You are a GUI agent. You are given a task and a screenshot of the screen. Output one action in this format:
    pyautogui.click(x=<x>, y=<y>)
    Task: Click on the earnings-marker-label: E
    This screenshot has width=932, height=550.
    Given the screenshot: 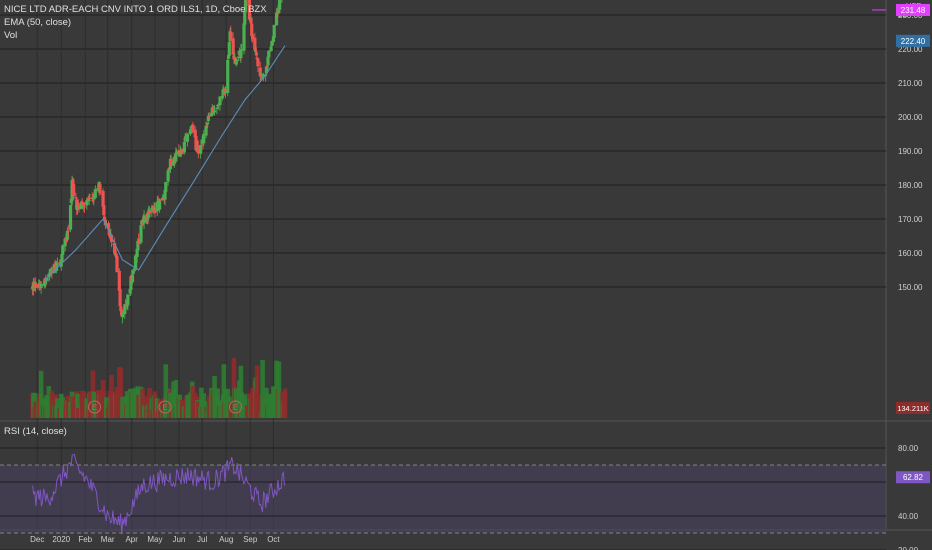 What is the action you would take?
    pyautogui.click(x=235, y=407)
    